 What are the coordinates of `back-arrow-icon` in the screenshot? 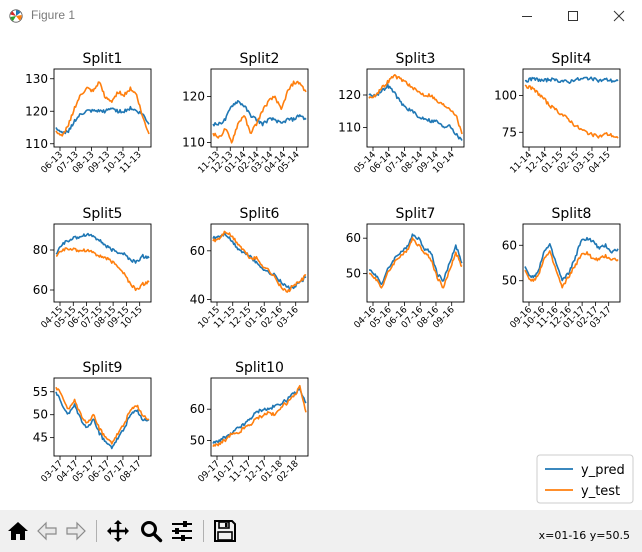 It's located at (47, 531).